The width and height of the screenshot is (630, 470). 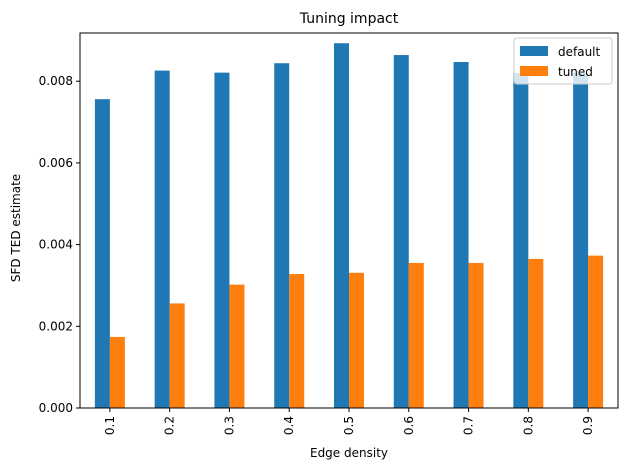 I want to click on bar-default-0.4, so click(x=282, y=235).